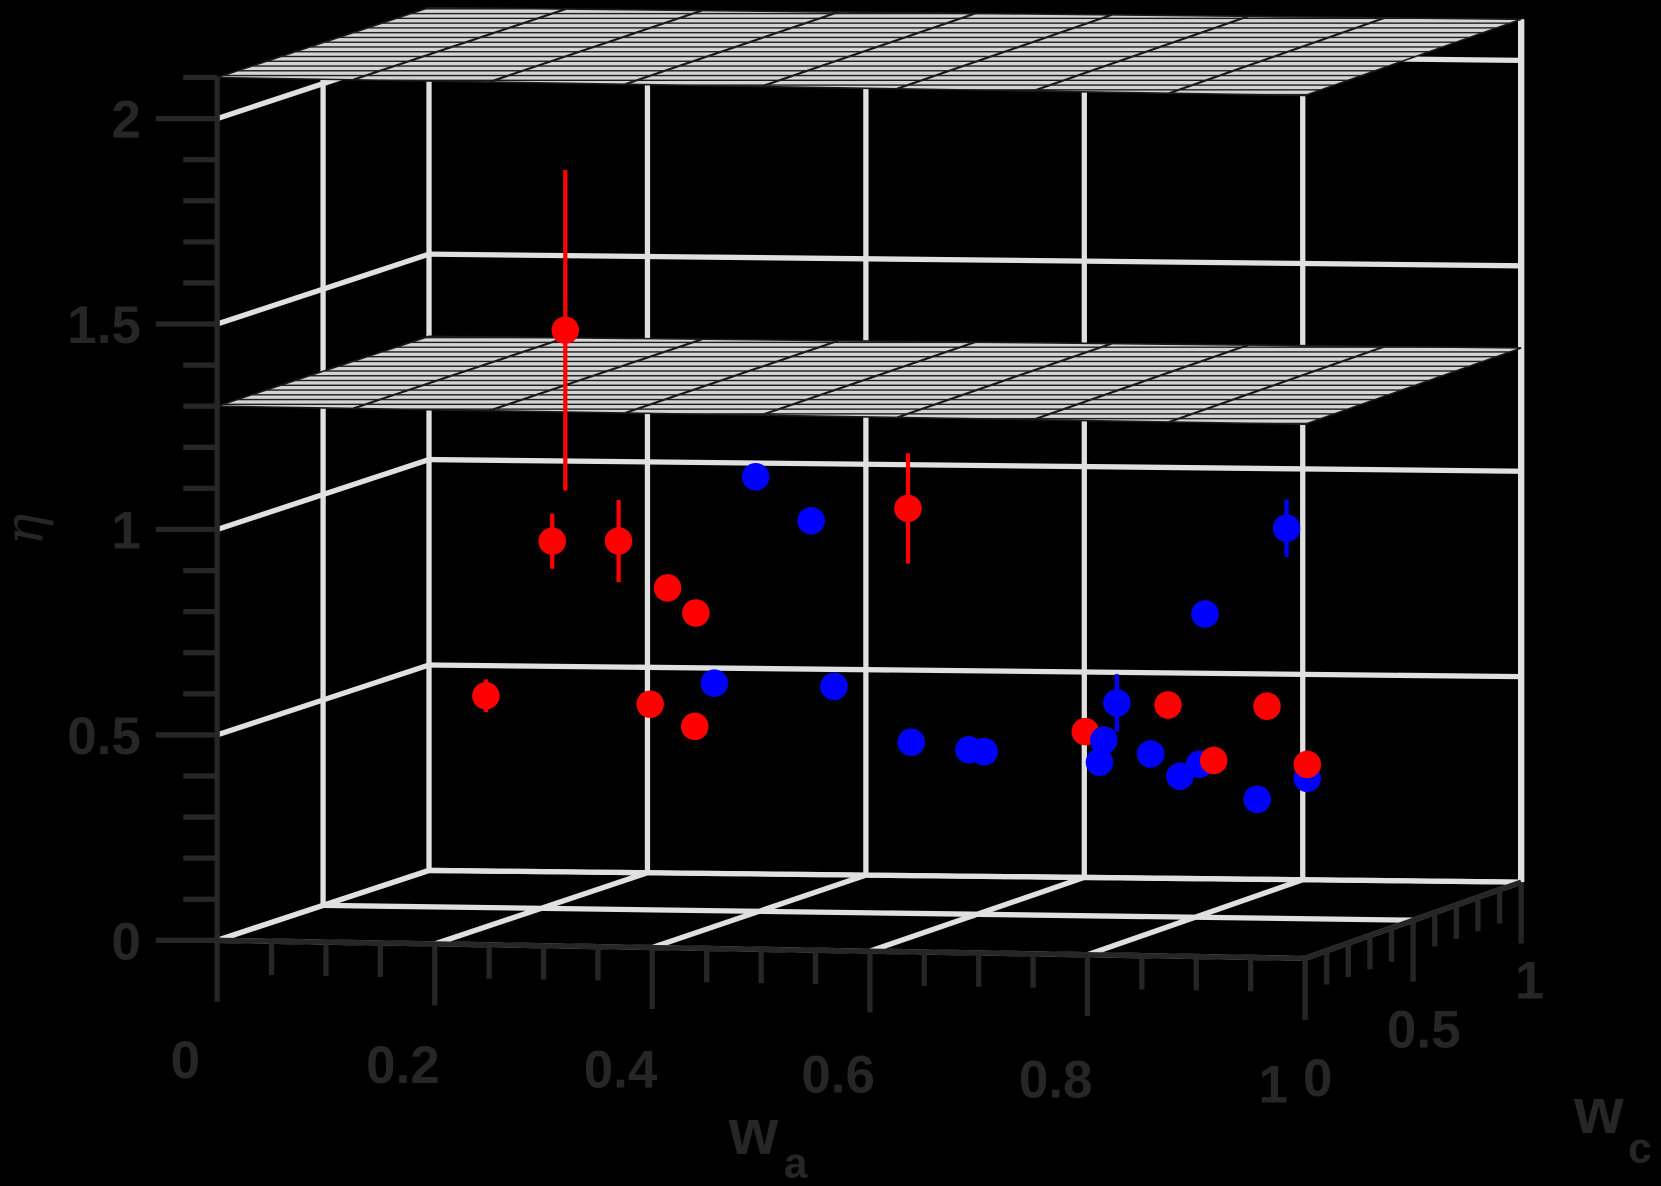 The height and width of the screenshot is (1186, 1661). What do you see at coordinates (27, 529) in the screenshot?
I see `z-axis-label: η` at bounding box center [27, 529].